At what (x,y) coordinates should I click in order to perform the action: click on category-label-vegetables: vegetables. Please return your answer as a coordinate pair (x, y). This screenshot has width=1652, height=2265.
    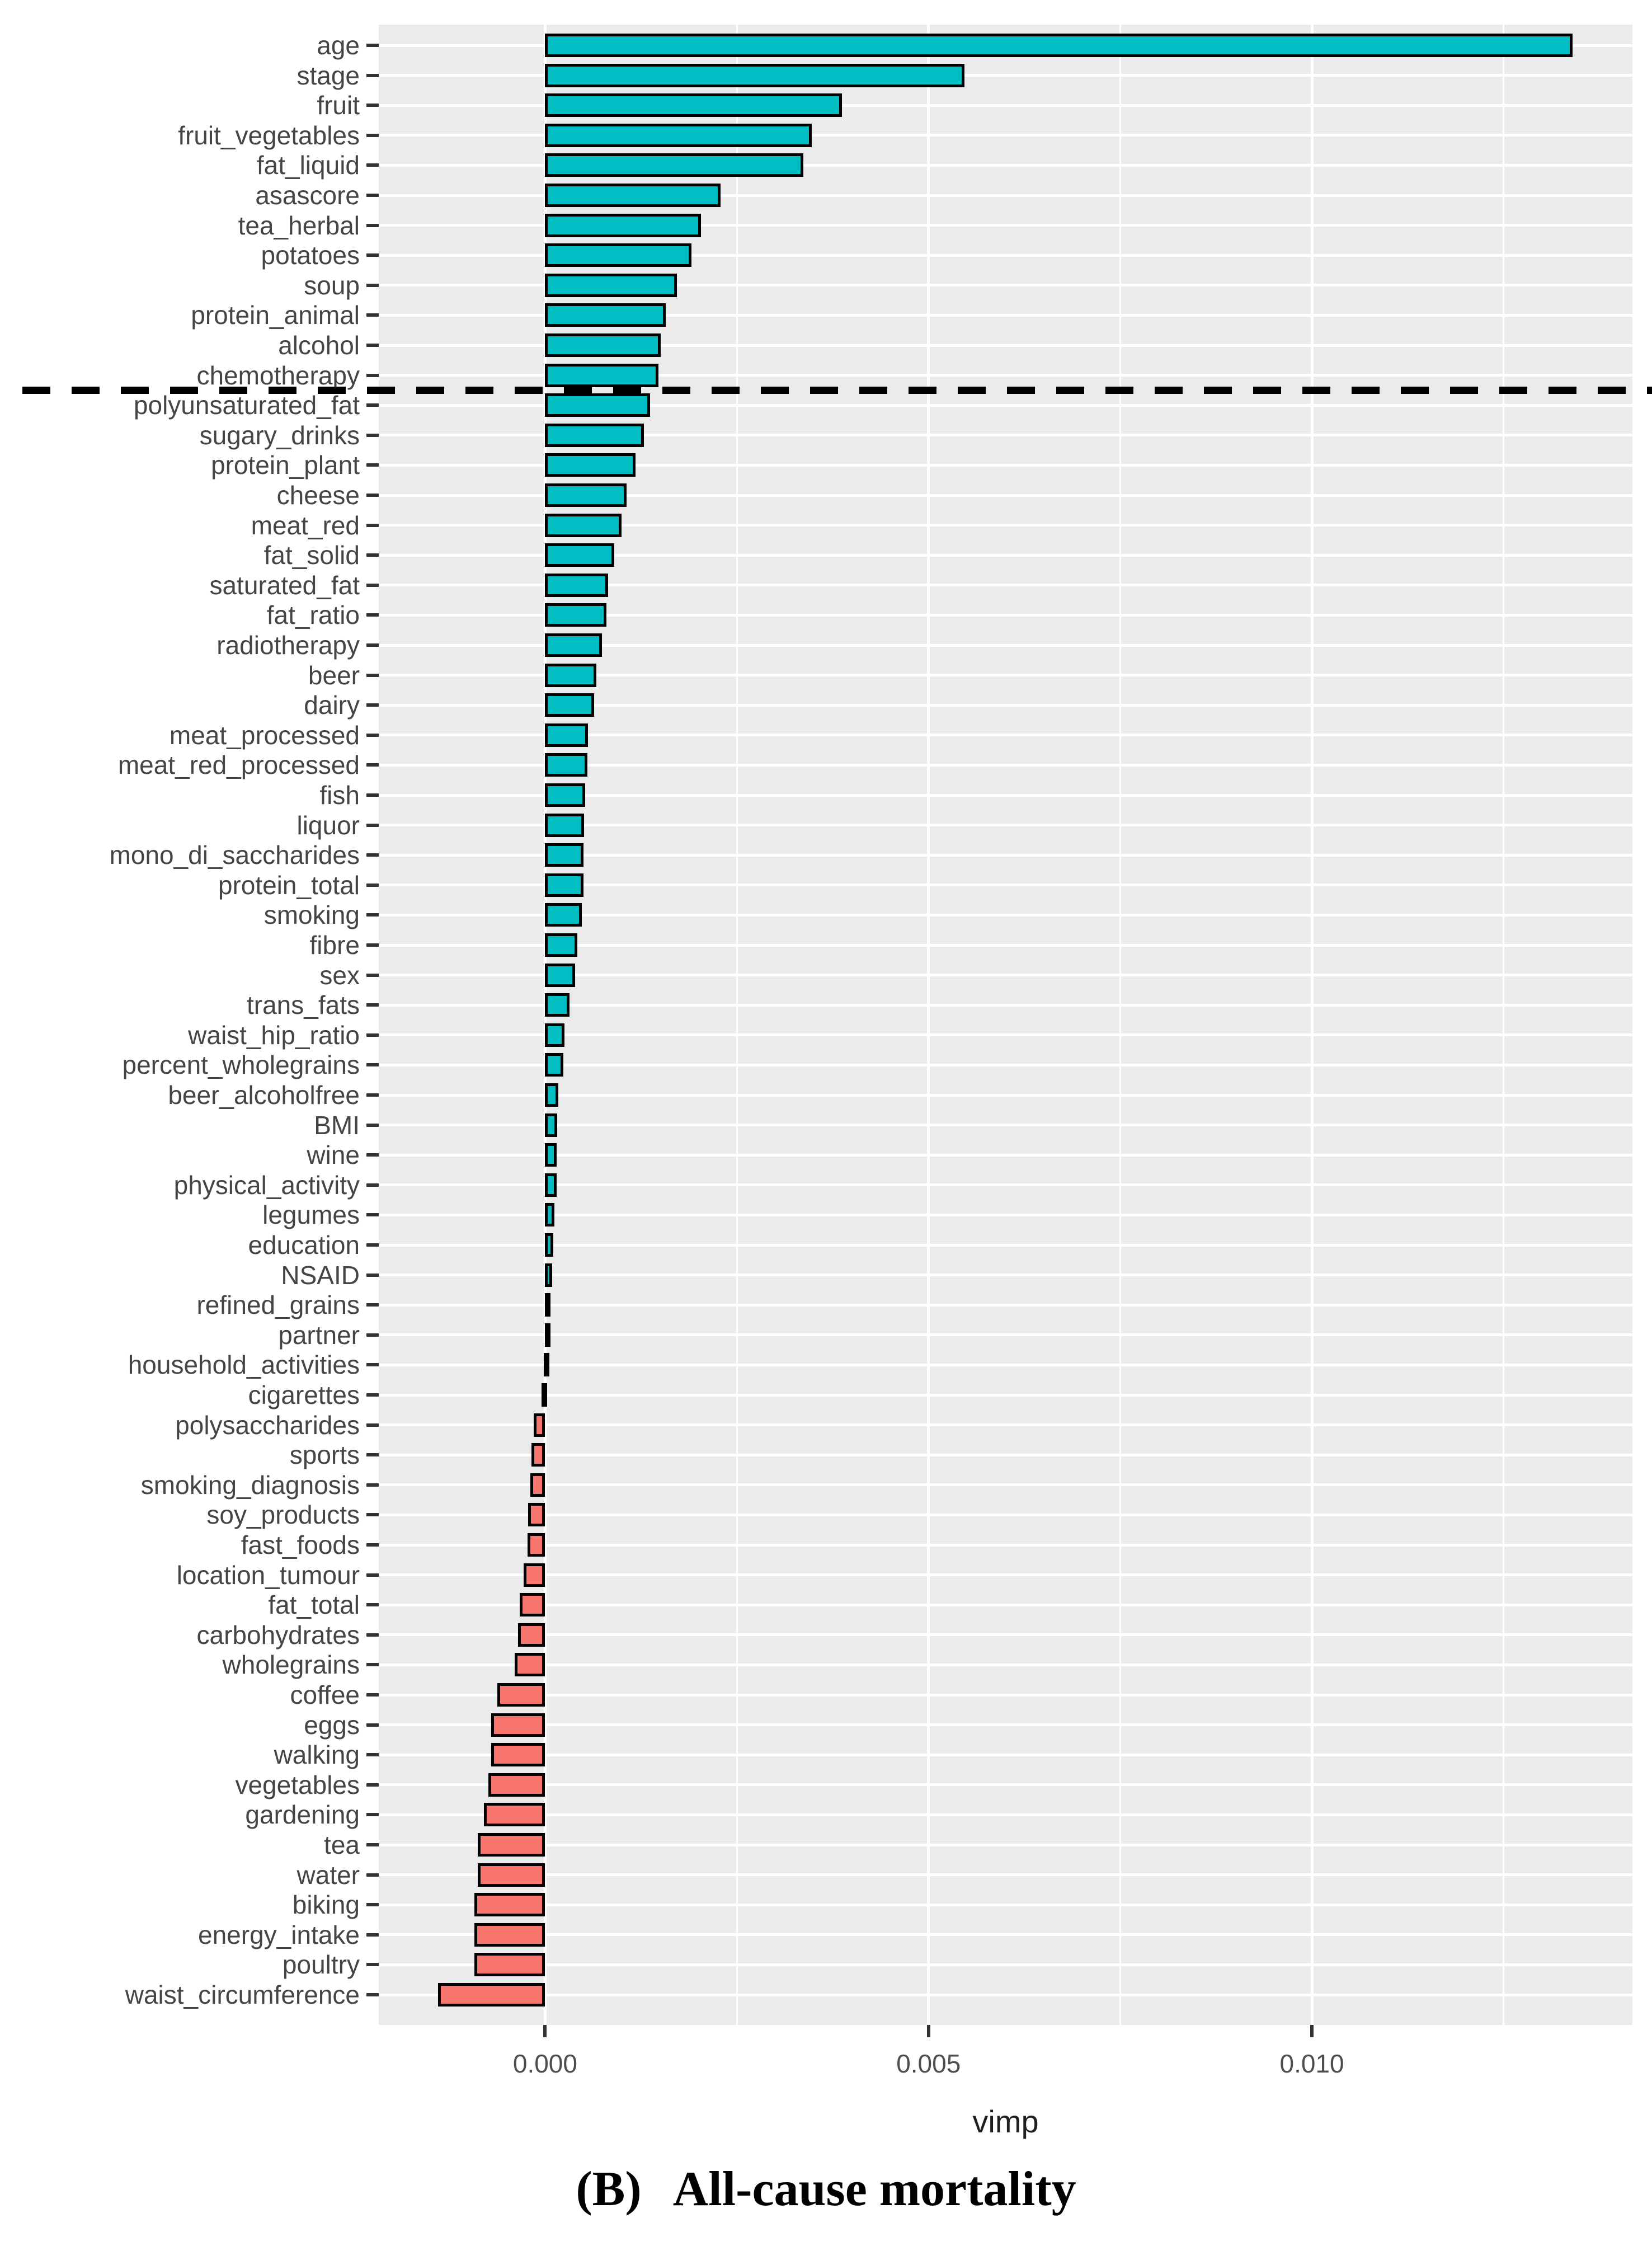
    Looking at the image, I should click on (298, 1784).